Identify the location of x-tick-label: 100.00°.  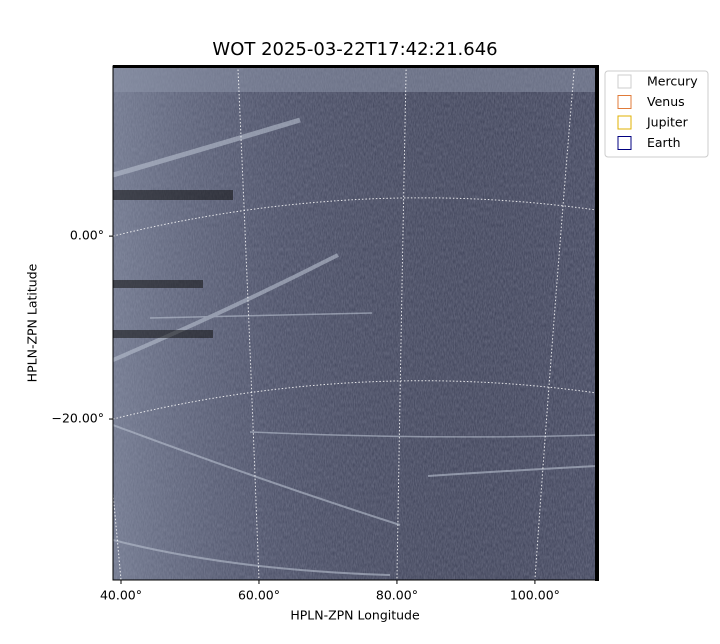
(535, 595).